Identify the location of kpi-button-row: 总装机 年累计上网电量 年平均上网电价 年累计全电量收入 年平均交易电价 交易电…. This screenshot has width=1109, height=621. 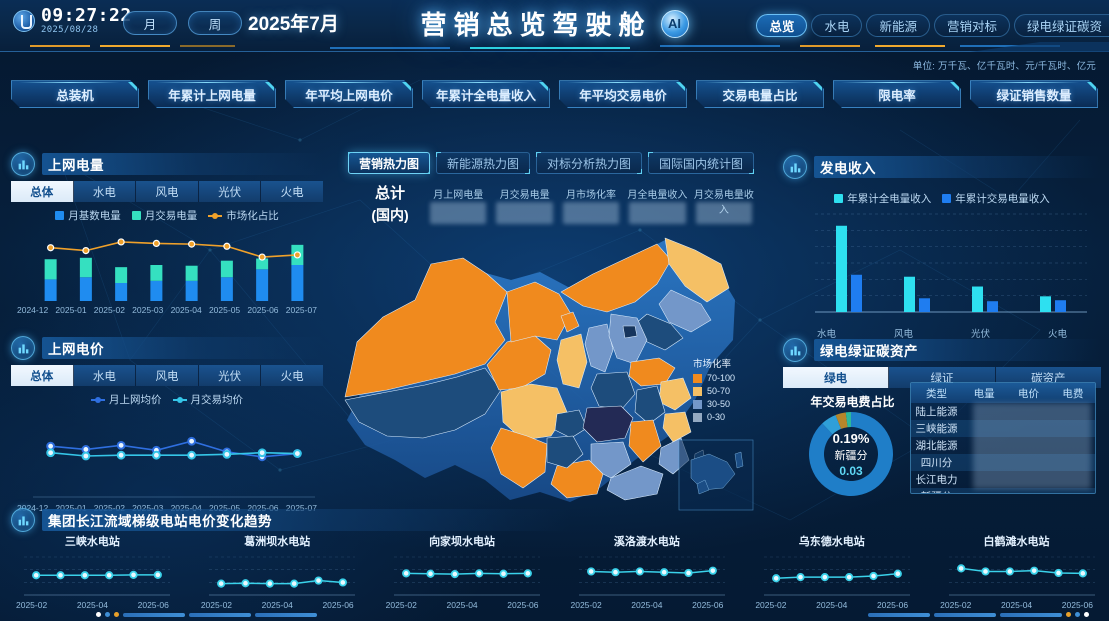
(554, 96).